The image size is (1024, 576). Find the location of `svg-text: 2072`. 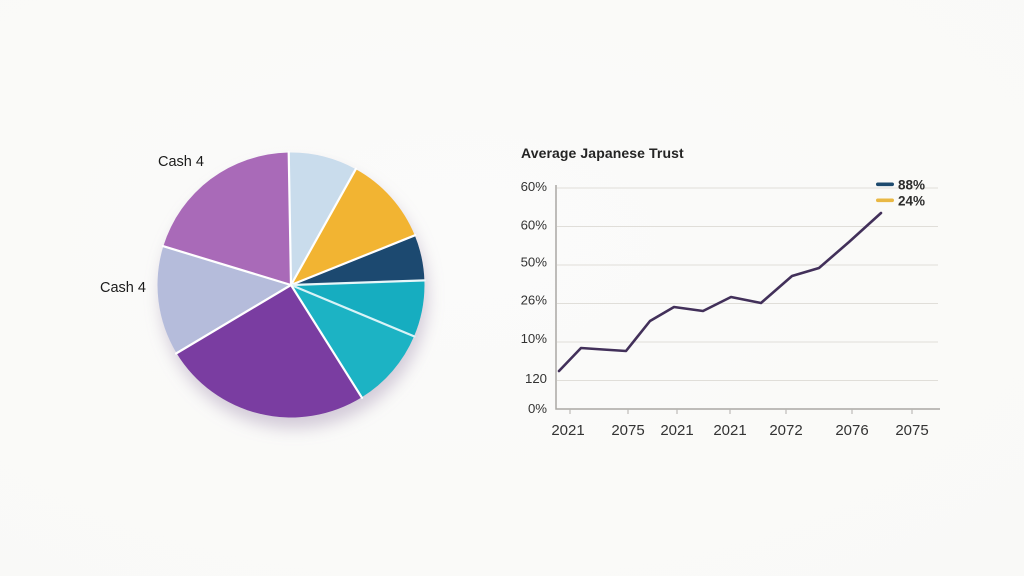

svg-text: 2072 is located at coordinates (785, 430).